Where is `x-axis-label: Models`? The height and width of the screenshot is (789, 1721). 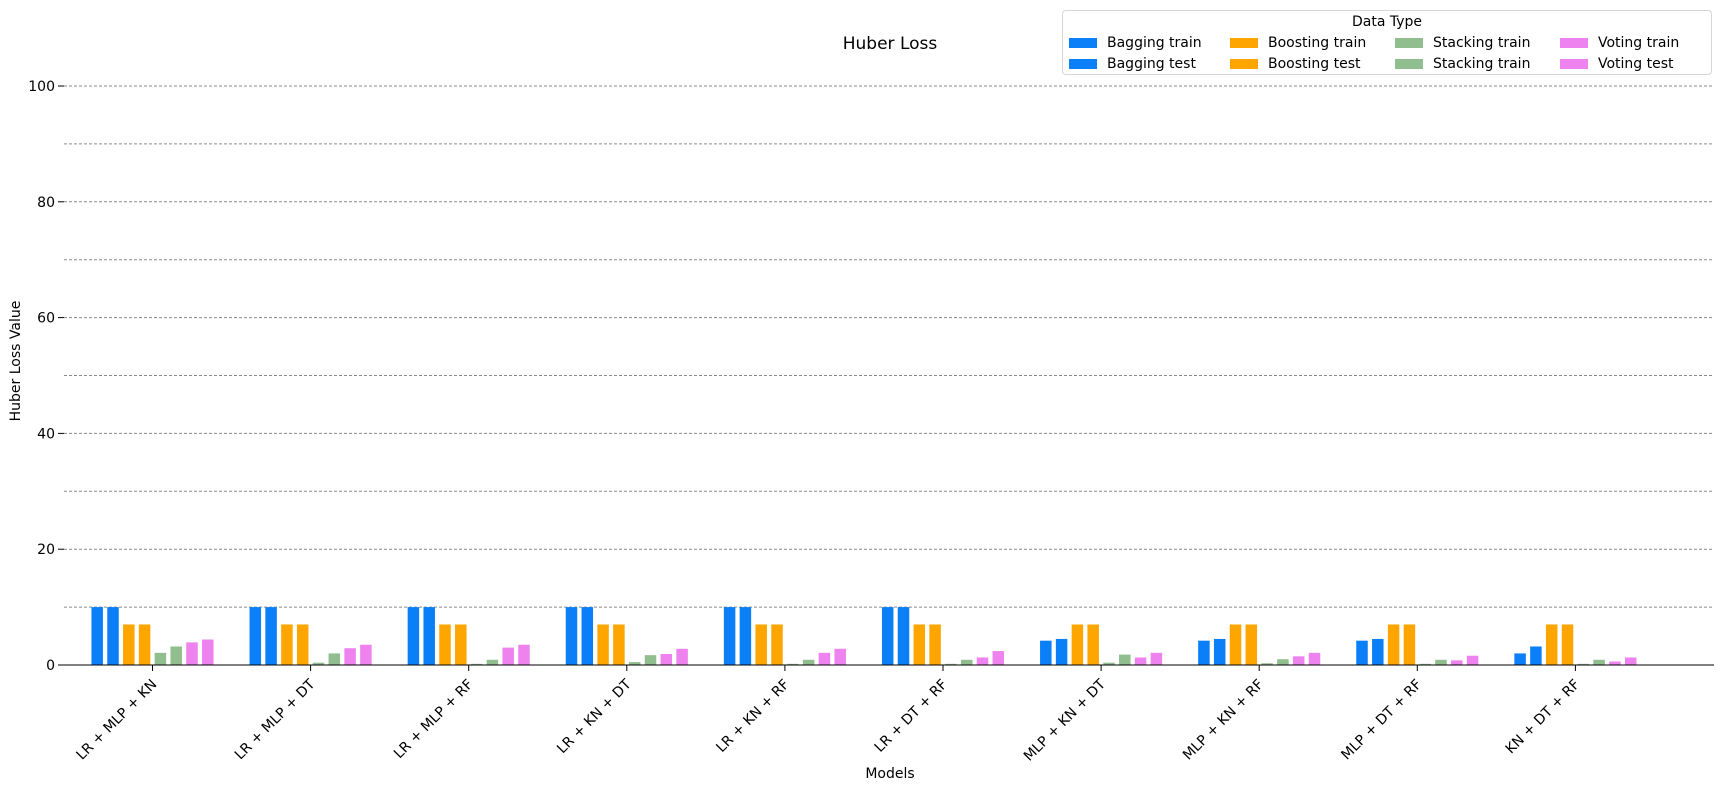
x-axis-label: Models is located at coordinates (889, 774).